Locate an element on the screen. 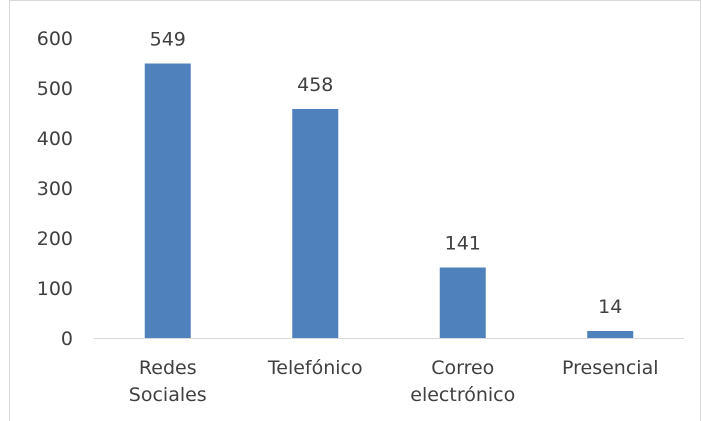 This screenshot has height=421, width=702. category-label: Presencial is located at coordinates (610, 368).